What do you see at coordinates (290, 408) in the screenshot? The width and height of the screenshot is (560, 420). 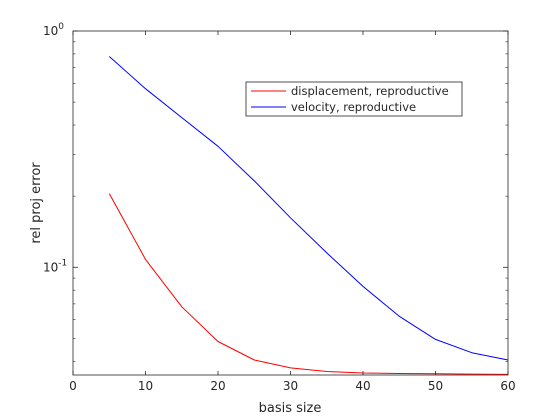 I see `x-axis-label: basis size` at bounding box center [290, 408].